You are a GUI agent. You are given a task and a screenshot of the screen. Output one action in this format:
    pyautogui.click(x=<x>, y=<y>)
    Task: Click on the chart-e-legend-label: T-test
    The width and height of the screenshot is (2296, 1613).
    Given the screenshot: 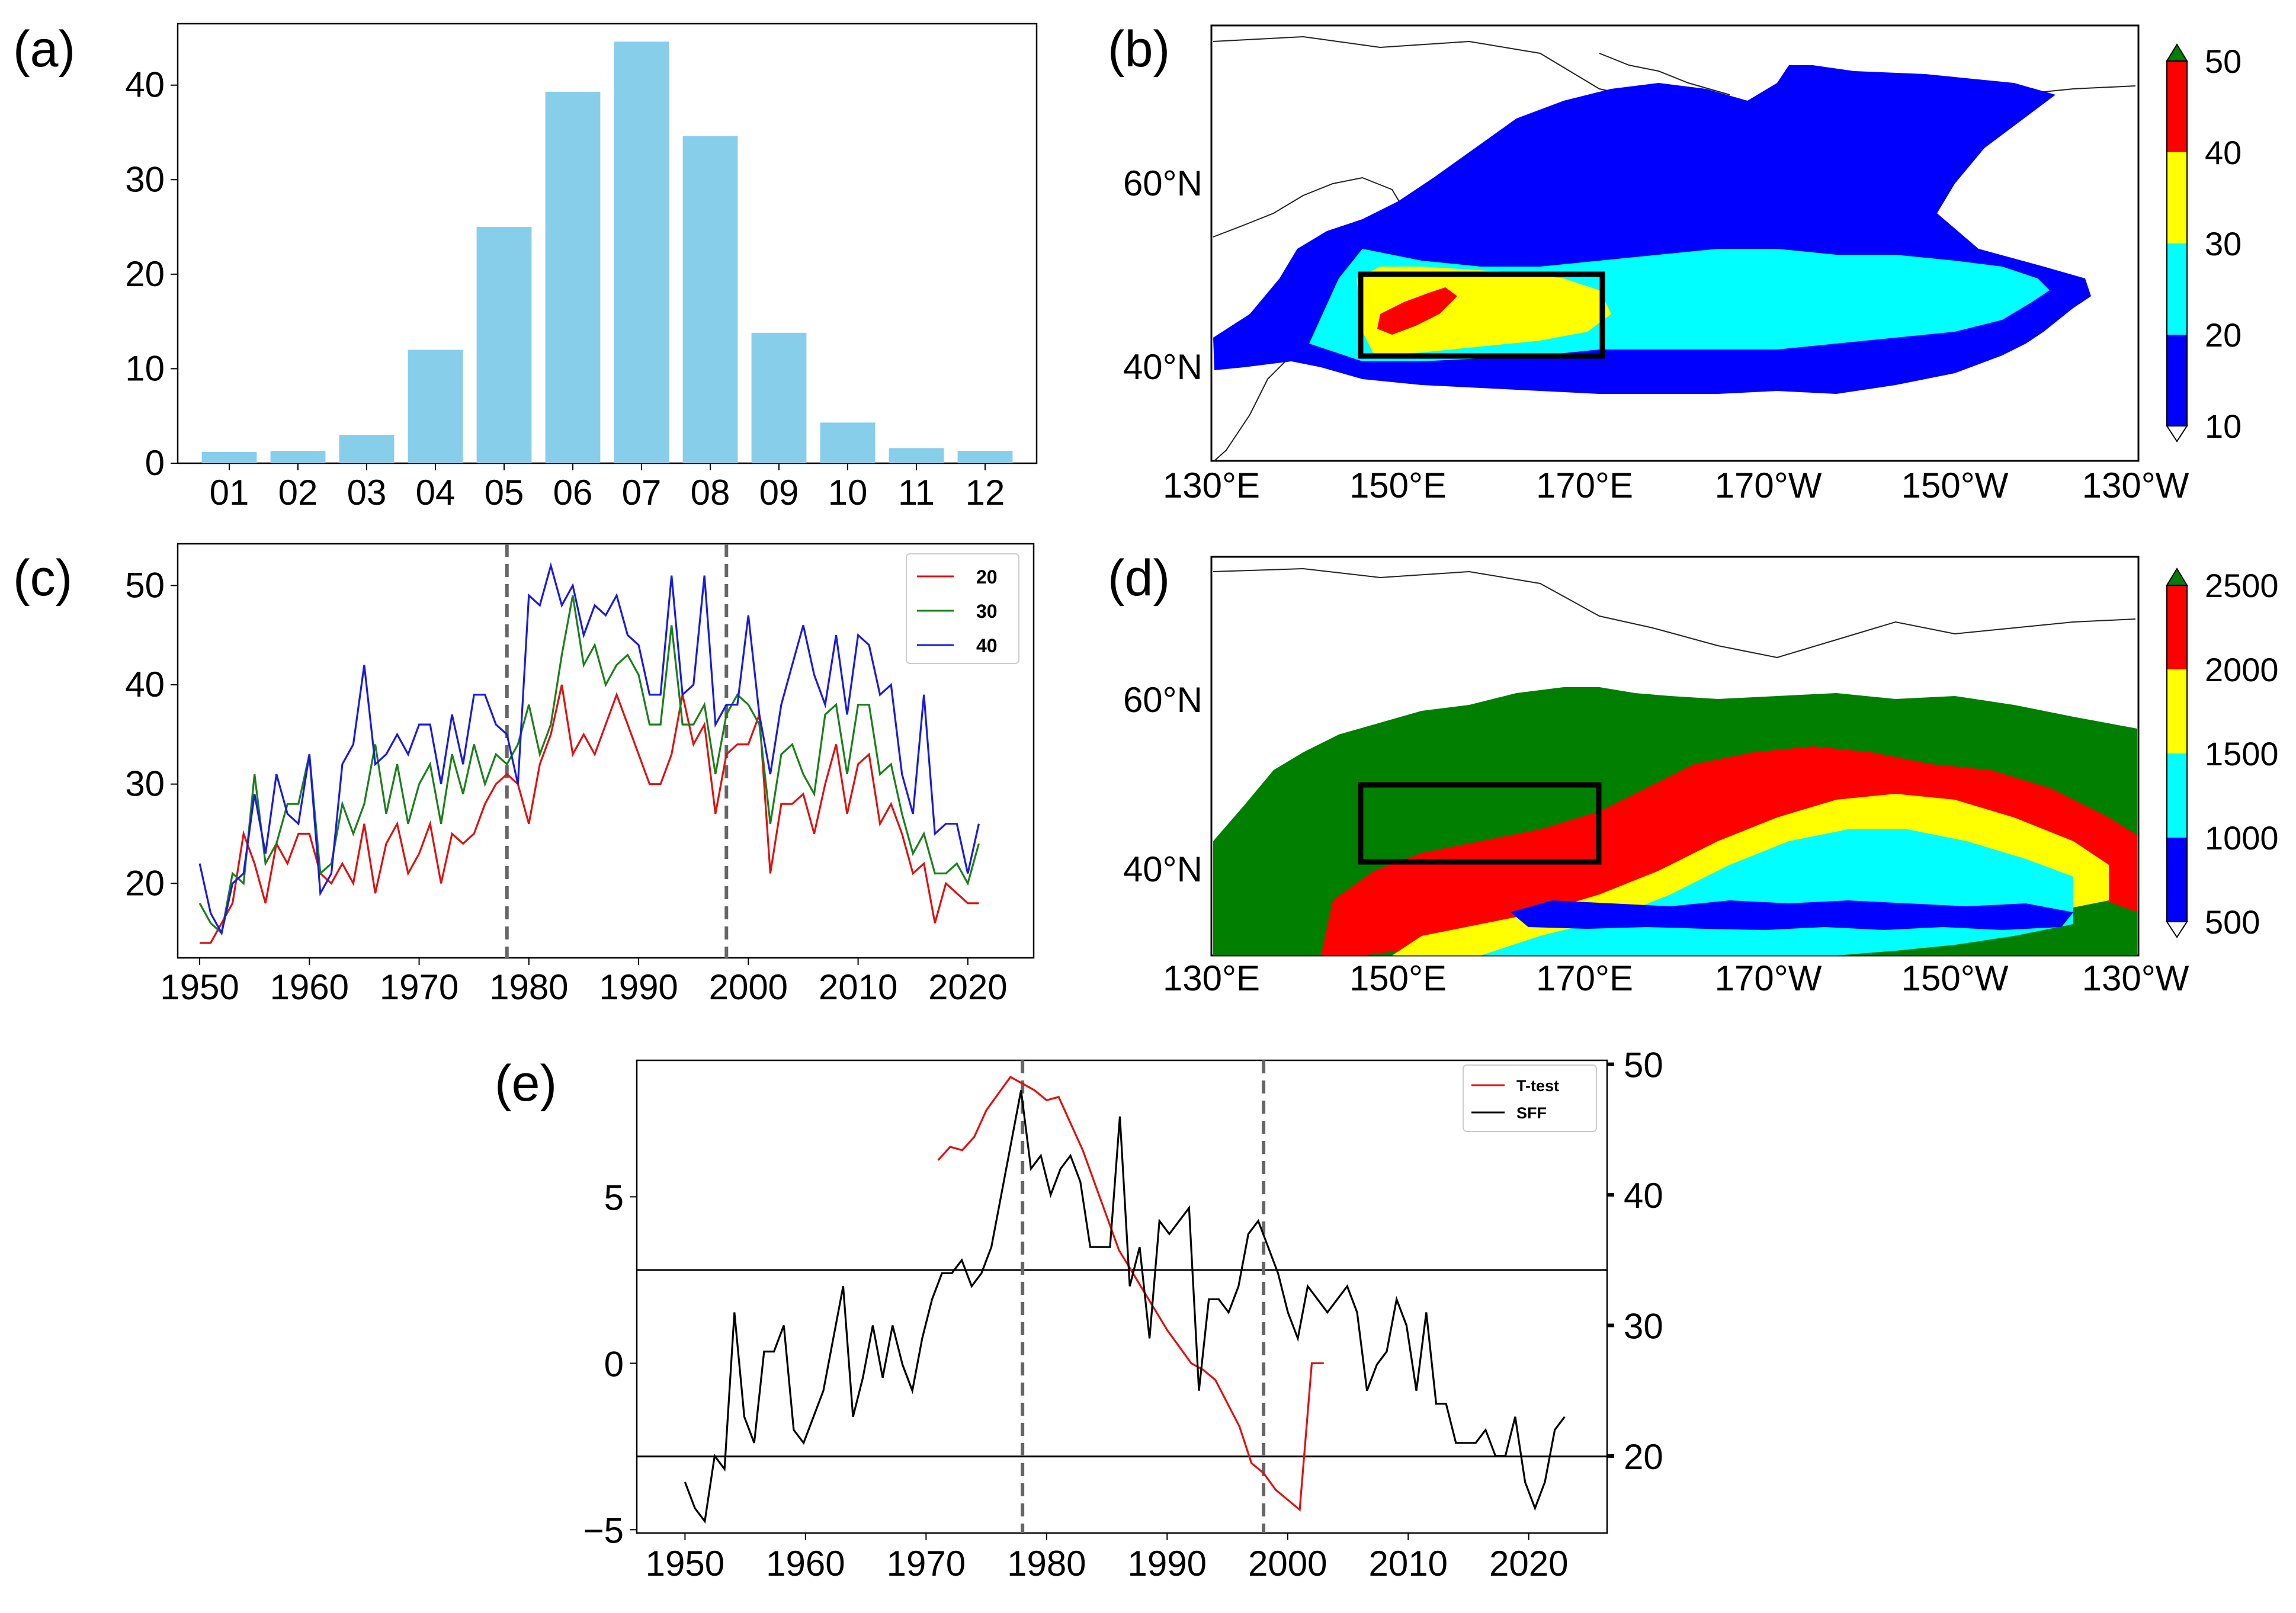 What is the action you would take?
    pyautogui.click(x=1537, y=1086)
    